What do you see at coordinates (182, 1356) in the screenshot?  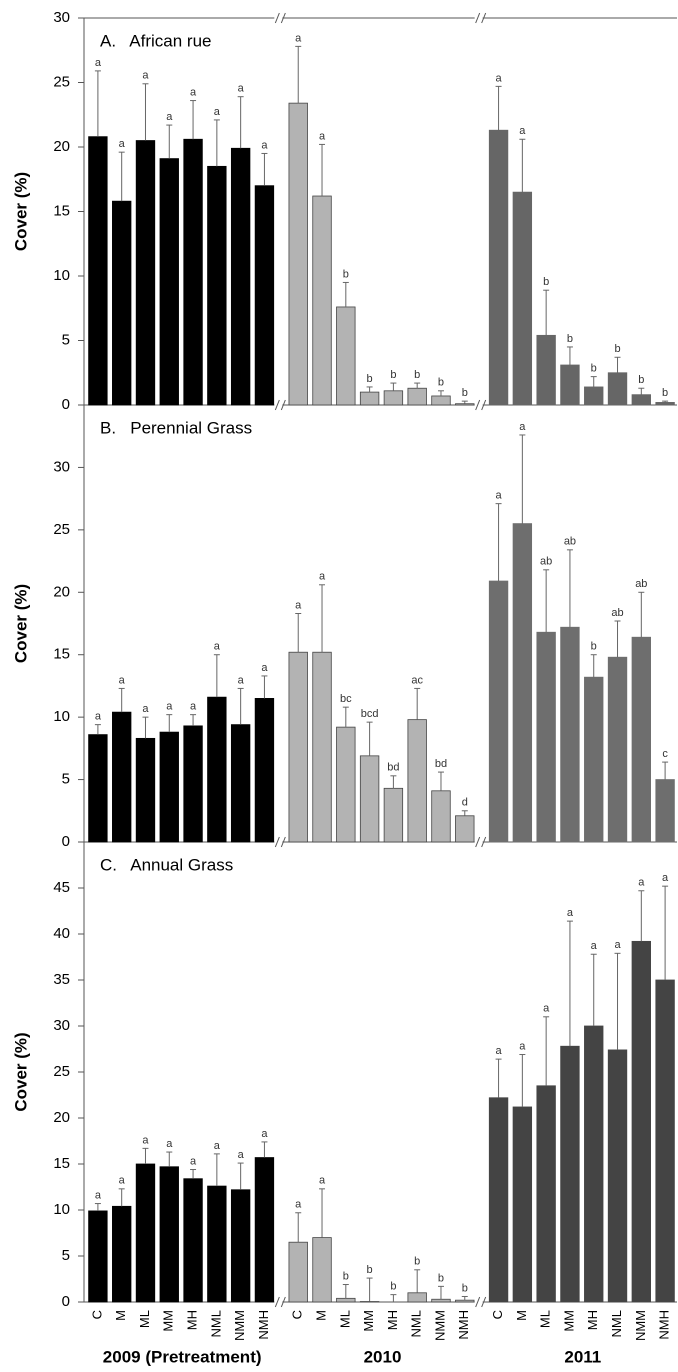 I see `group-label: 2009 (Pretreatment)` at bounding box center [182, 1356].